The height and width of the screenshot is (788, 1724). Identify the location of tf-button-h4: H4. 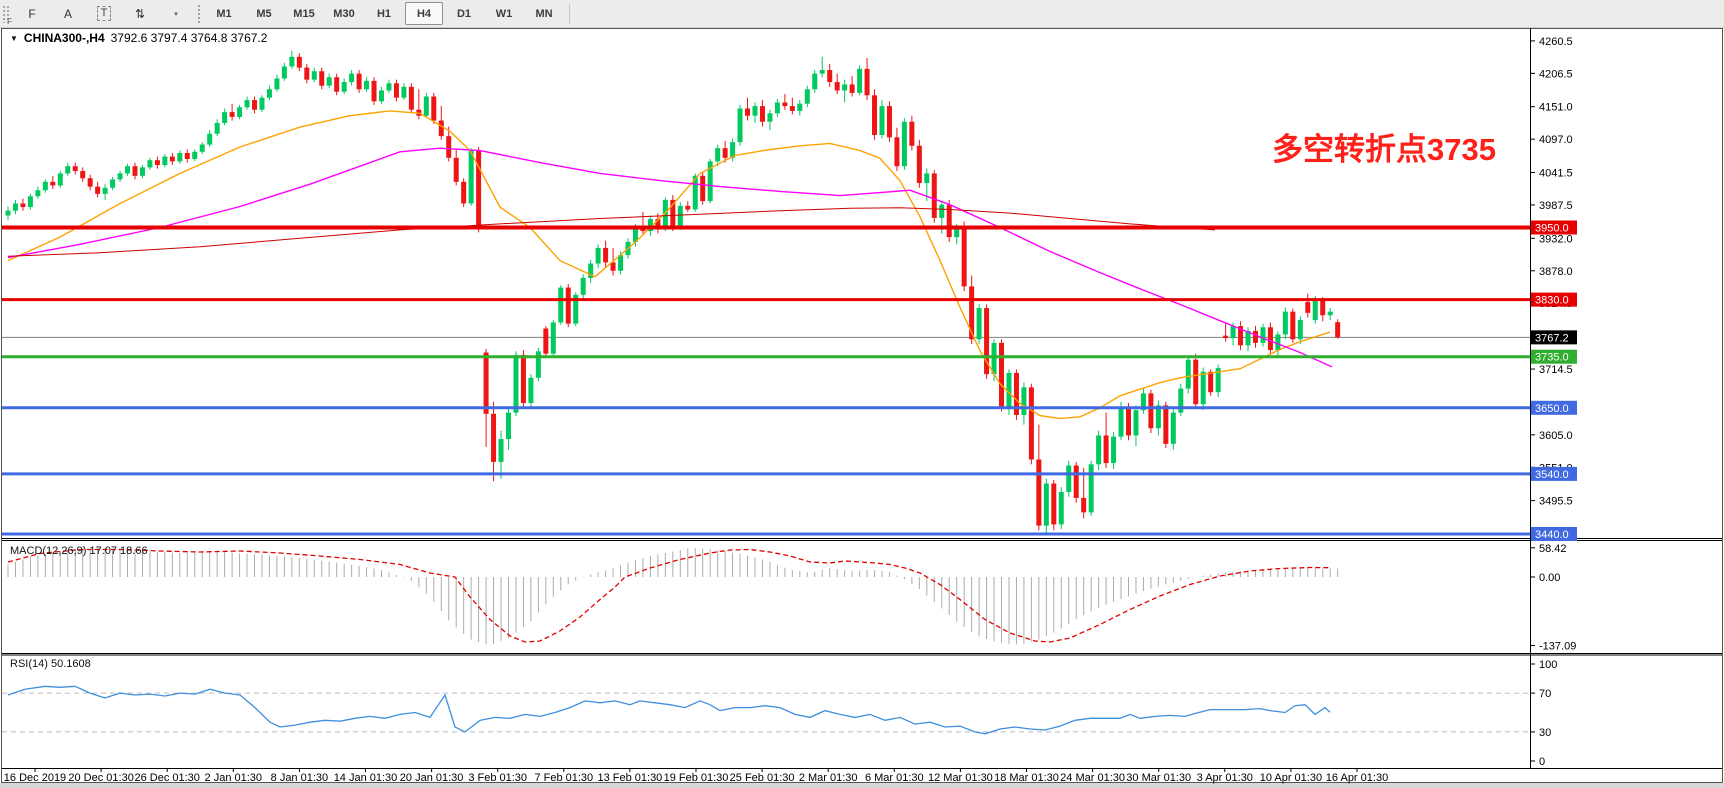
(424, 13).